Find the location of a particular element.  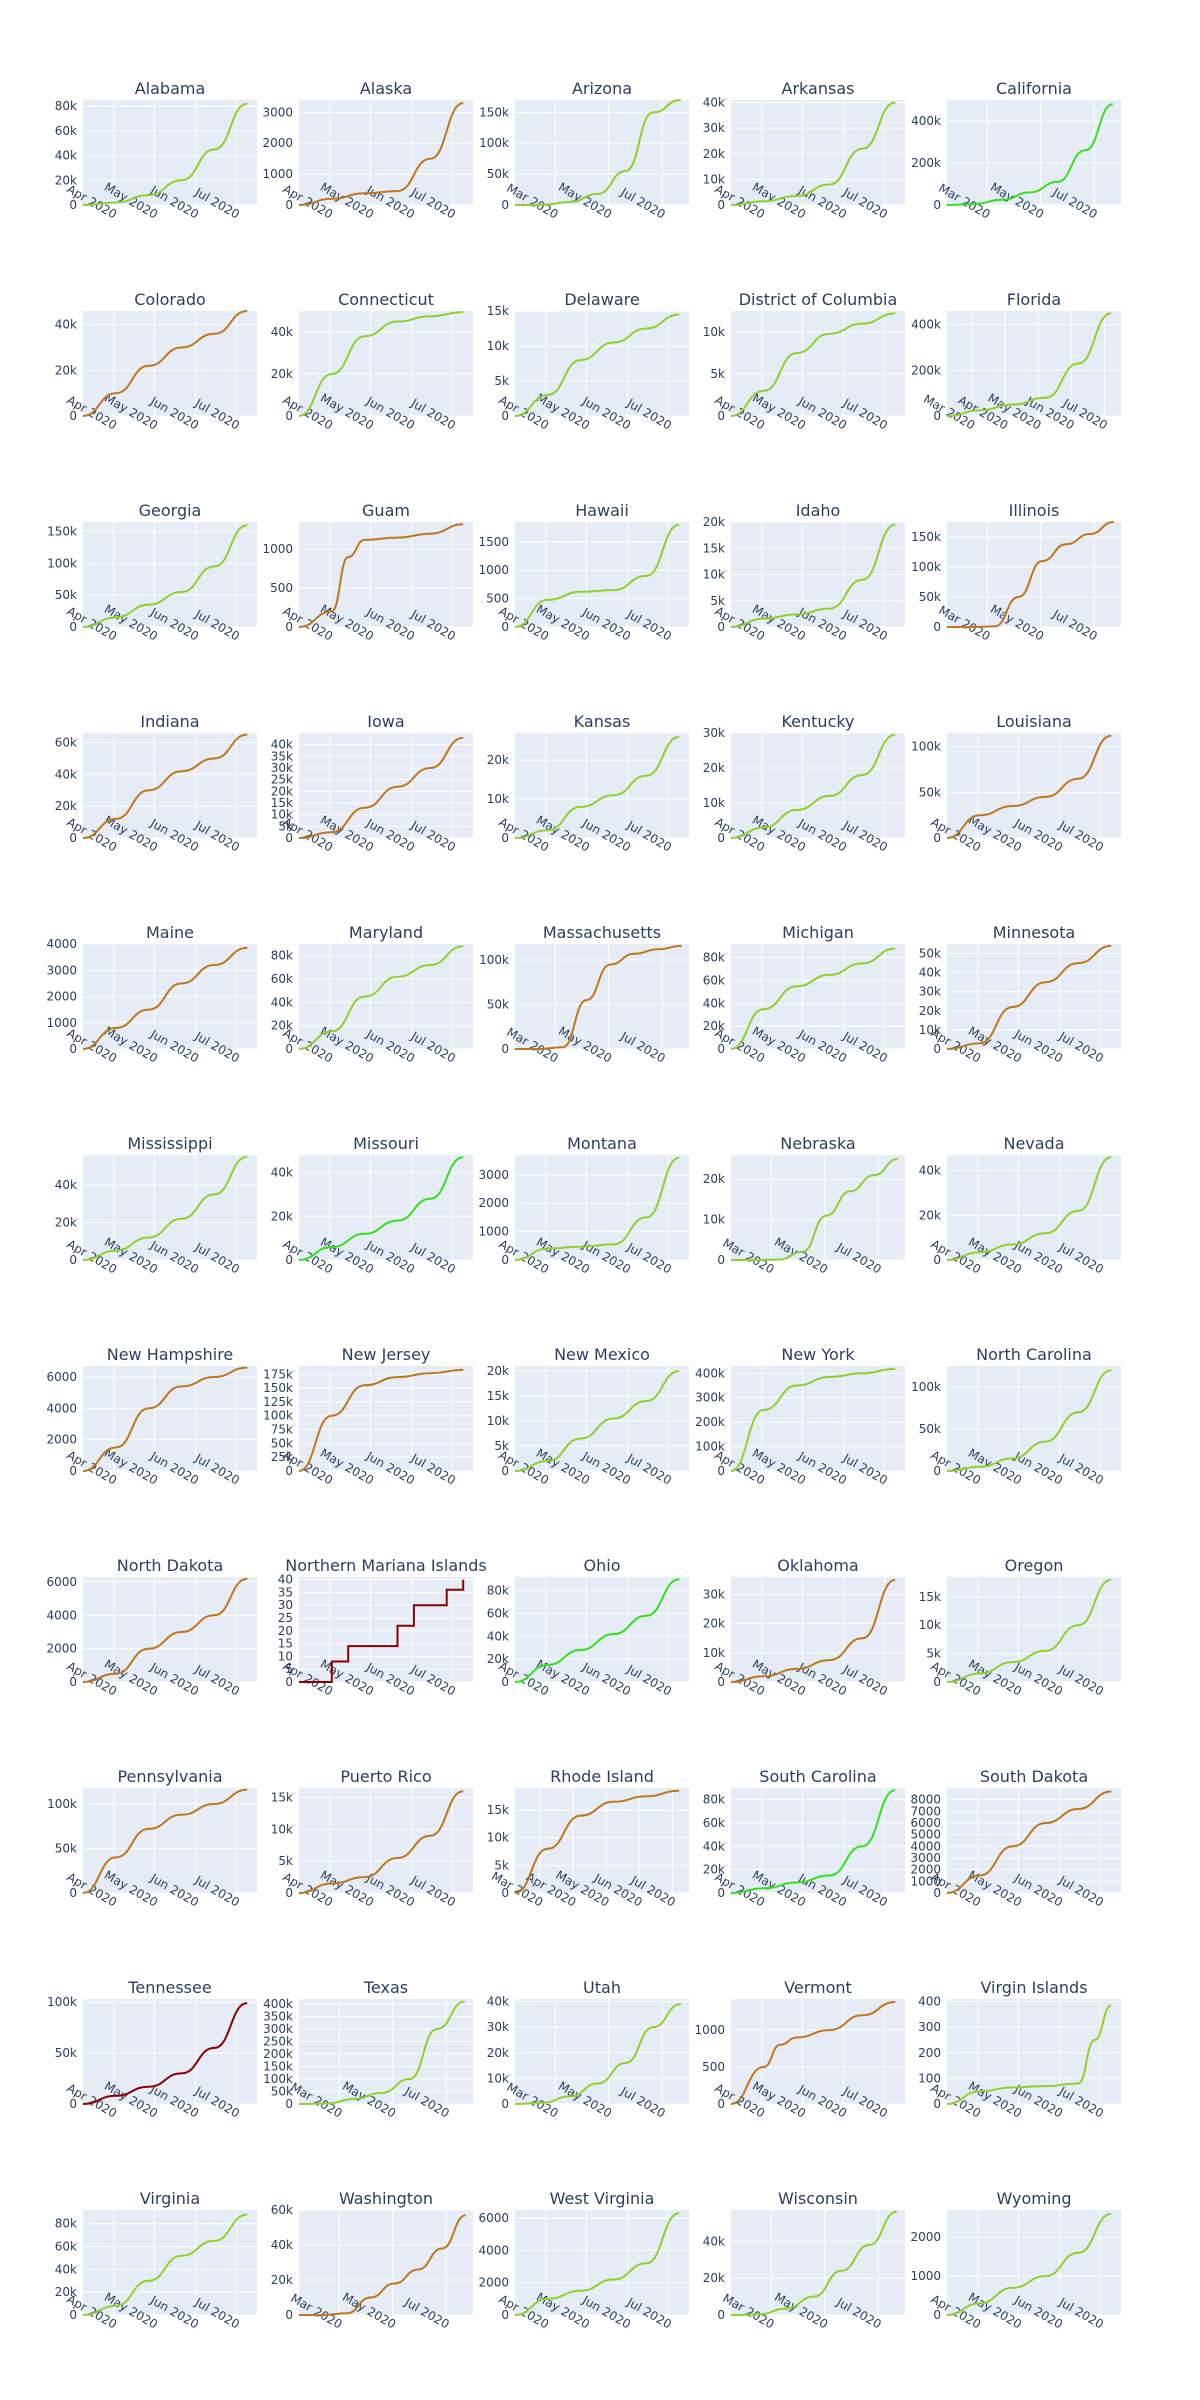

y-tick-label: 25 is located at coordinates (285, 1618).